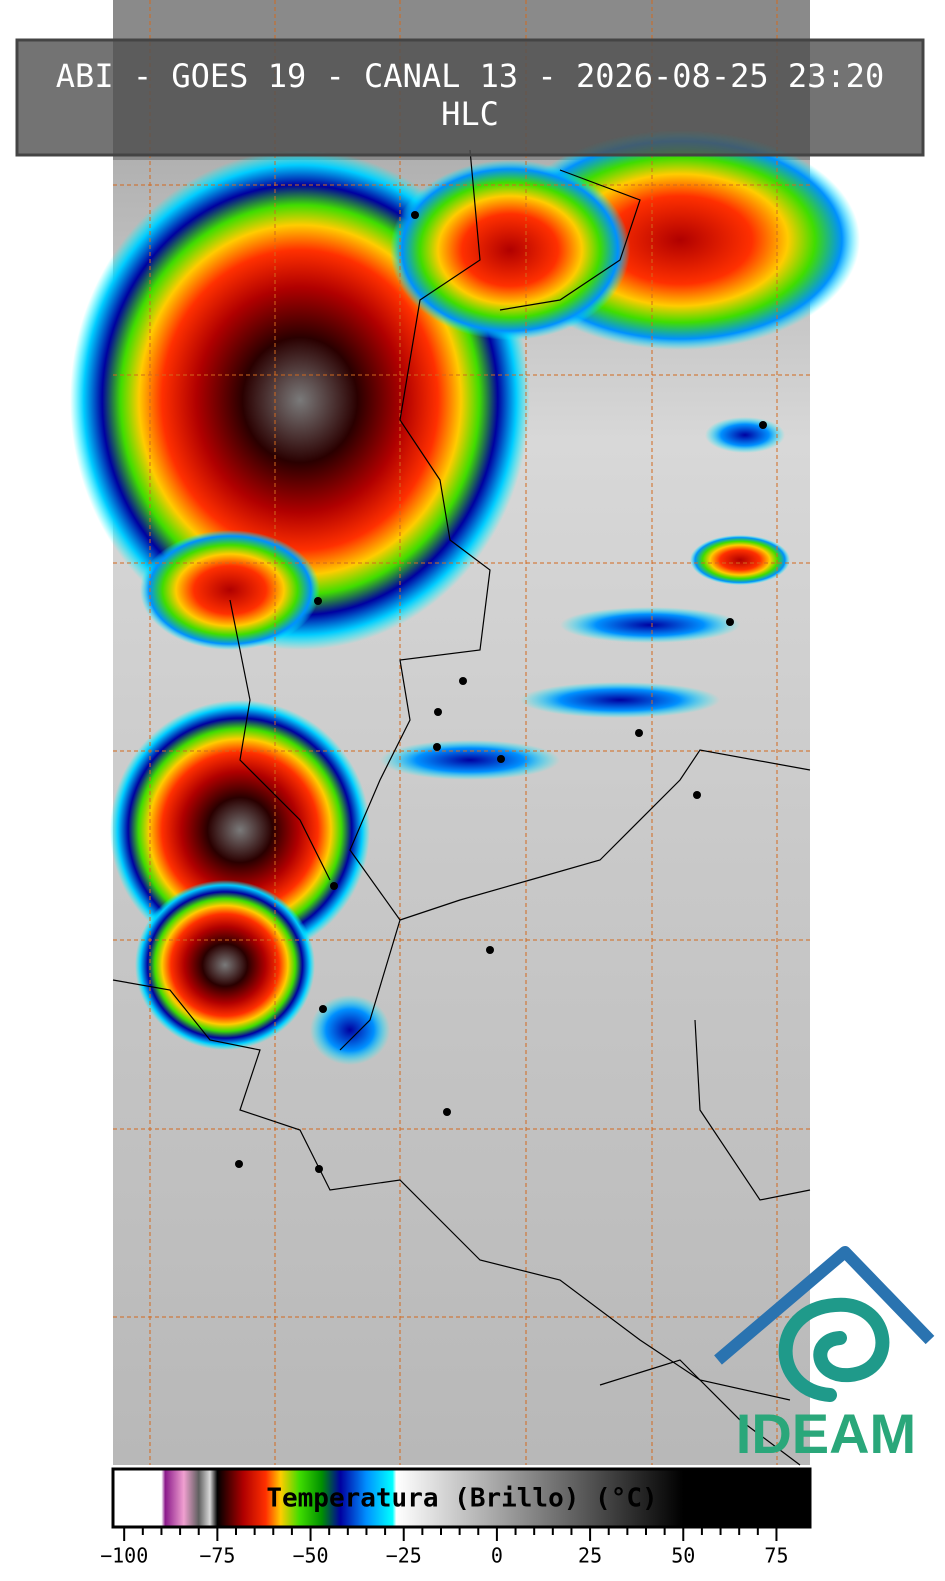 The height and width of the screenshot is (1581, 945). I want to click on tick-label: 75, so click(776, 1556).